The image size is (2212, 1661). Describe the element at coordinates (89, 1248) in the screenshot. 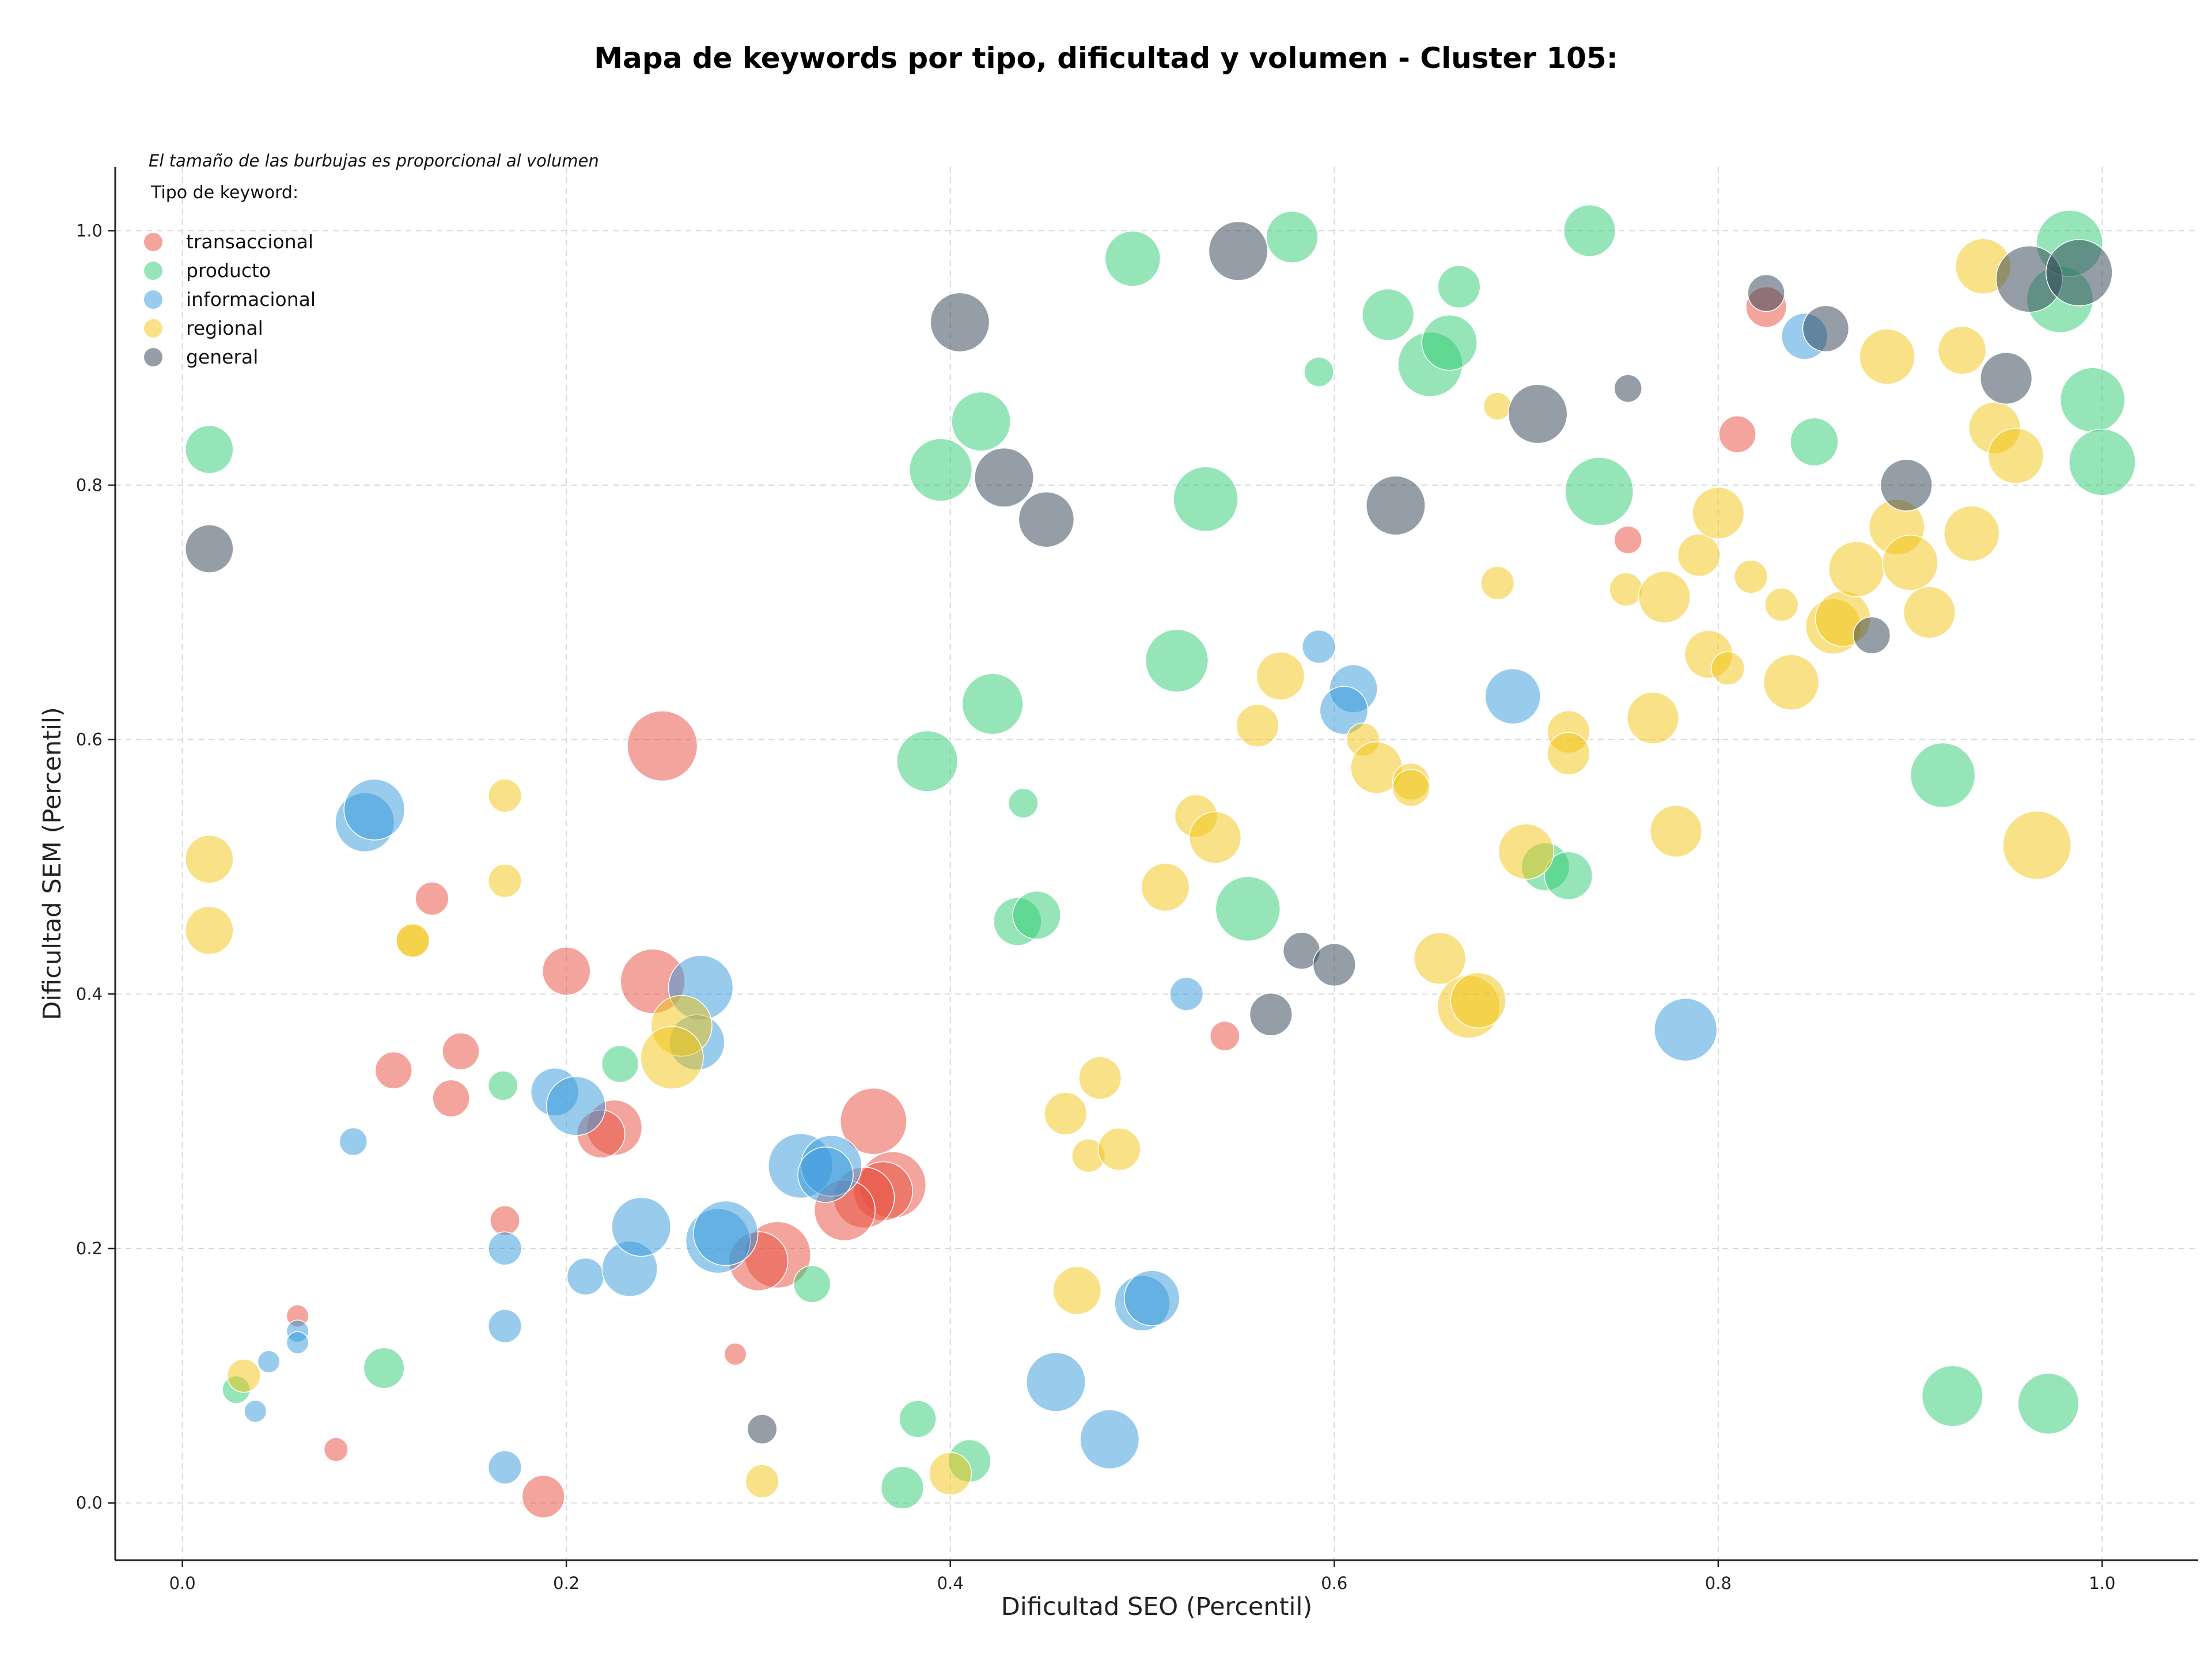

I see `y-tick-label: 0.2` at that location.